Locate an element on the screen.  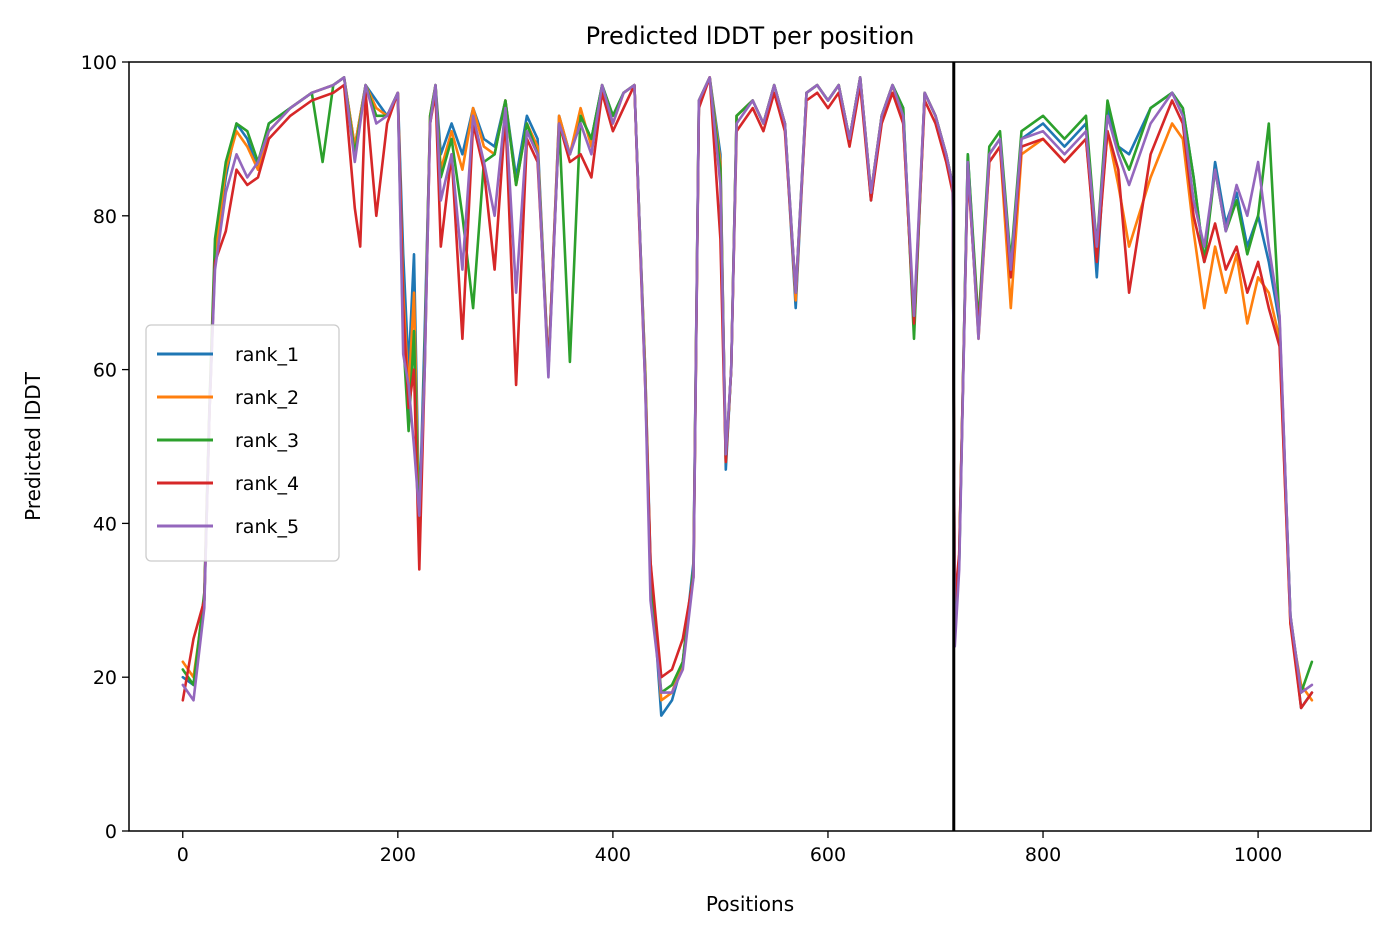
legend-label: rank_5 is located at coordinates (267, 527).